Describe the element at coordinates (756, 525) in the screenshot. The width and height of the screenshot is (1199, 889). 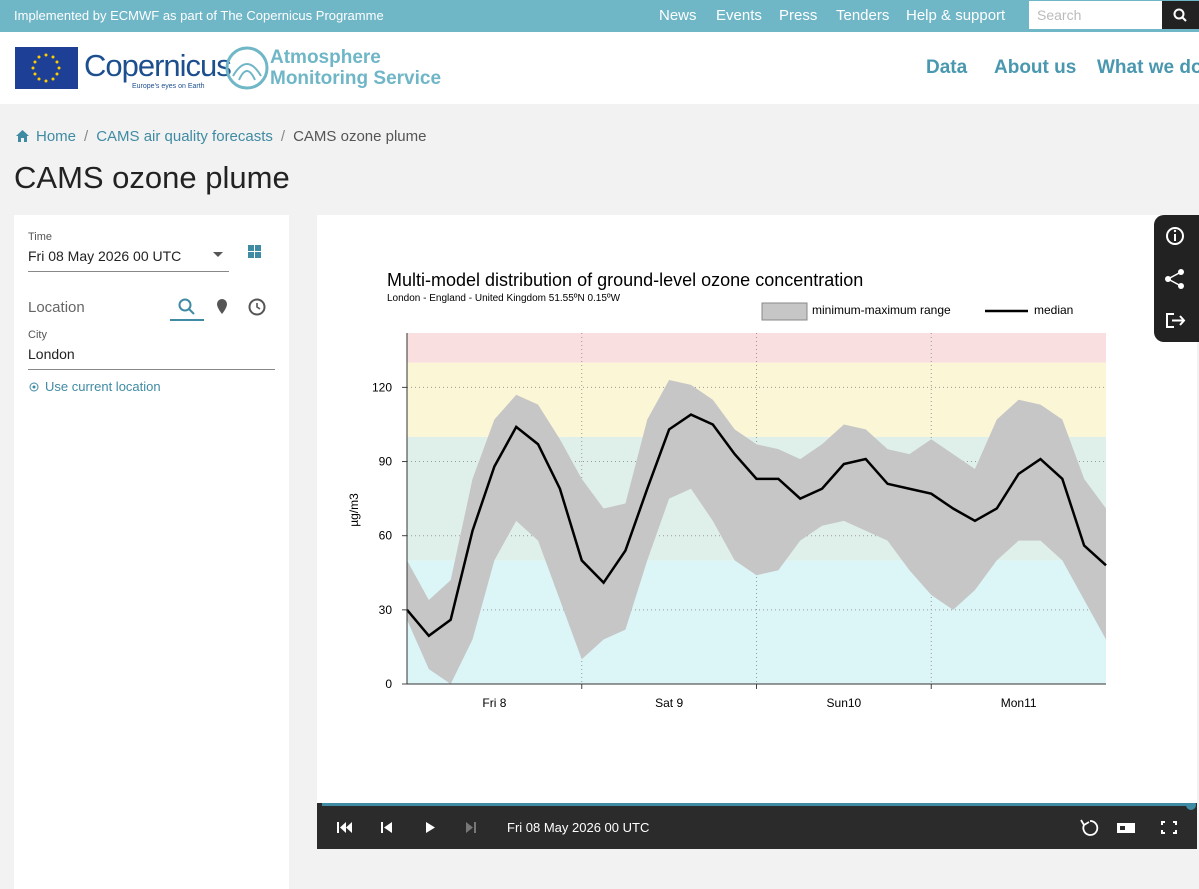
I see `median-line` at that location.